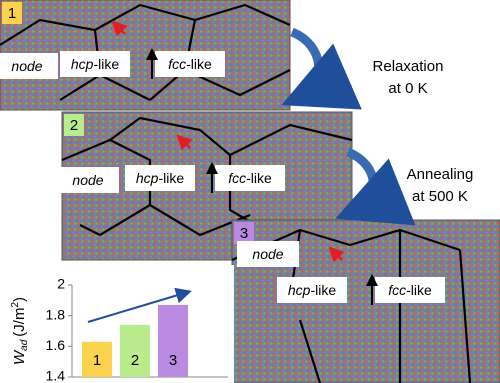 This screenshot has height=383, width=500. I want to click on y-tick-label: 2, so click(61, 284).